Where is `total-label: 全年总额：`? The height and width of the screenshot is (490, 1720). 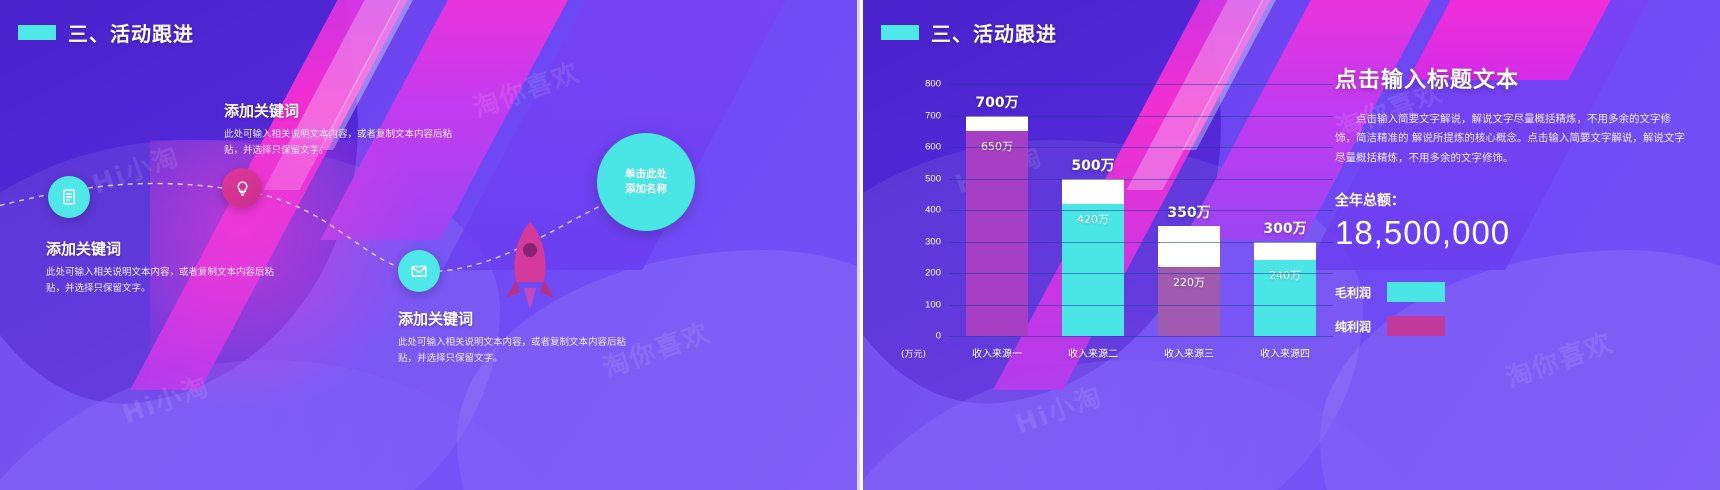
total-label: 全年总额： is located at coordinates (1370, 201).